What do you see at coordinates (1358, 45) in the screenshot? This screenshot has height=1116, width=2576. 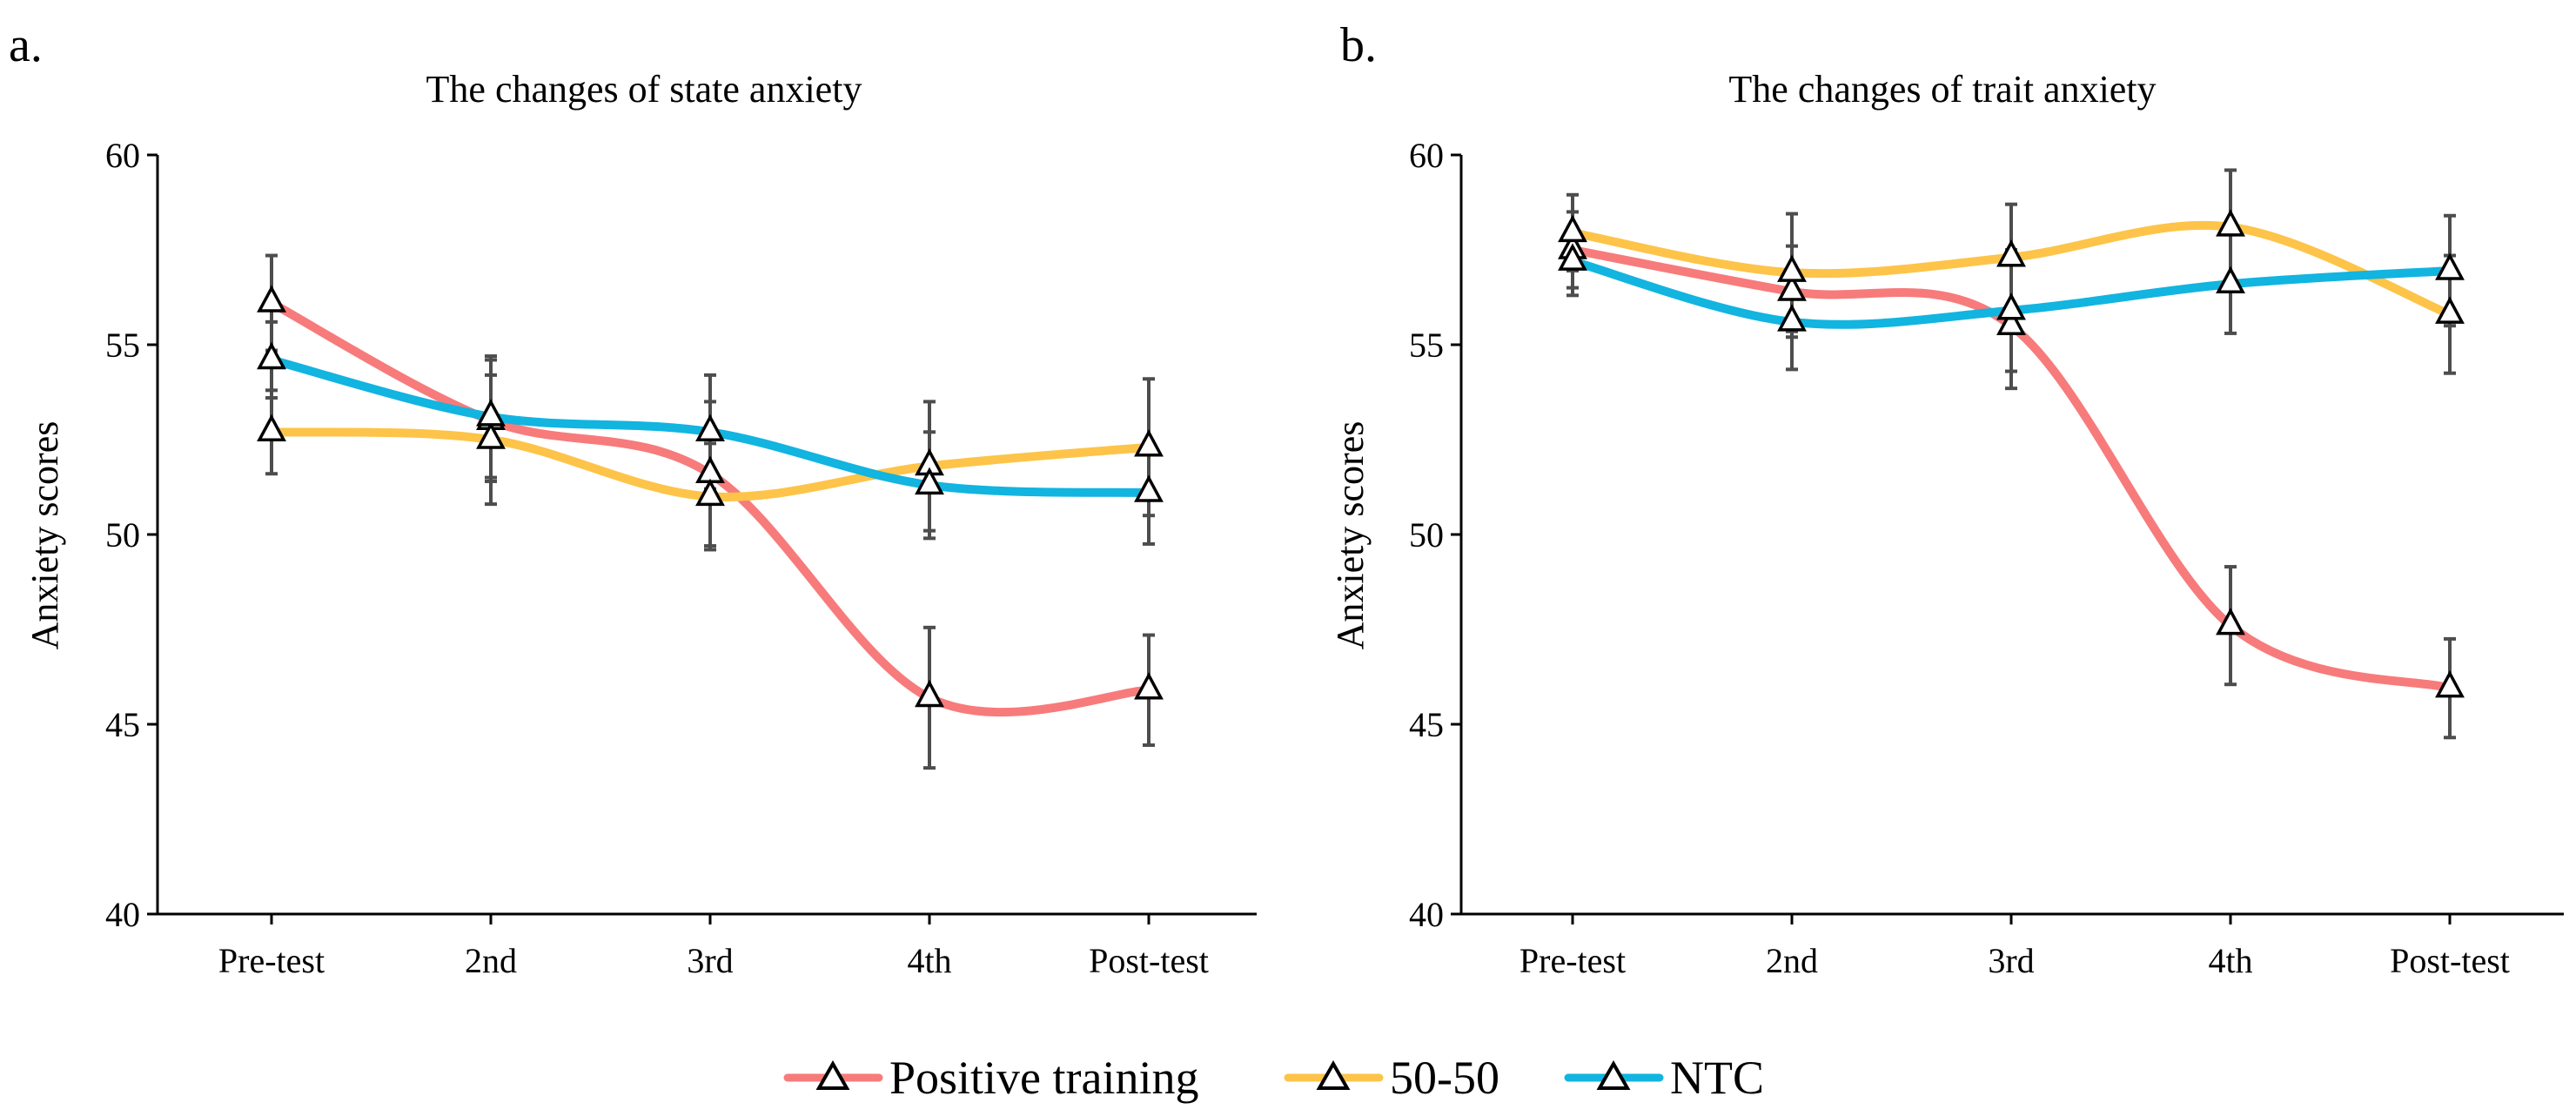 I see `panel-b-letter: b.` at bounding box center [1358, 45].